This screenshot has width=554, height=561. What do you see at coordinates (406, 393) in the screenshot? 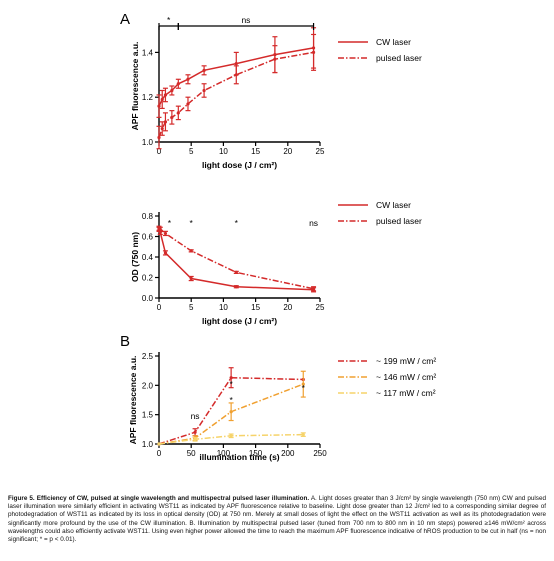
I see `legend-label: ~ 117 mW / cm²` at bounding box center [406, 393].